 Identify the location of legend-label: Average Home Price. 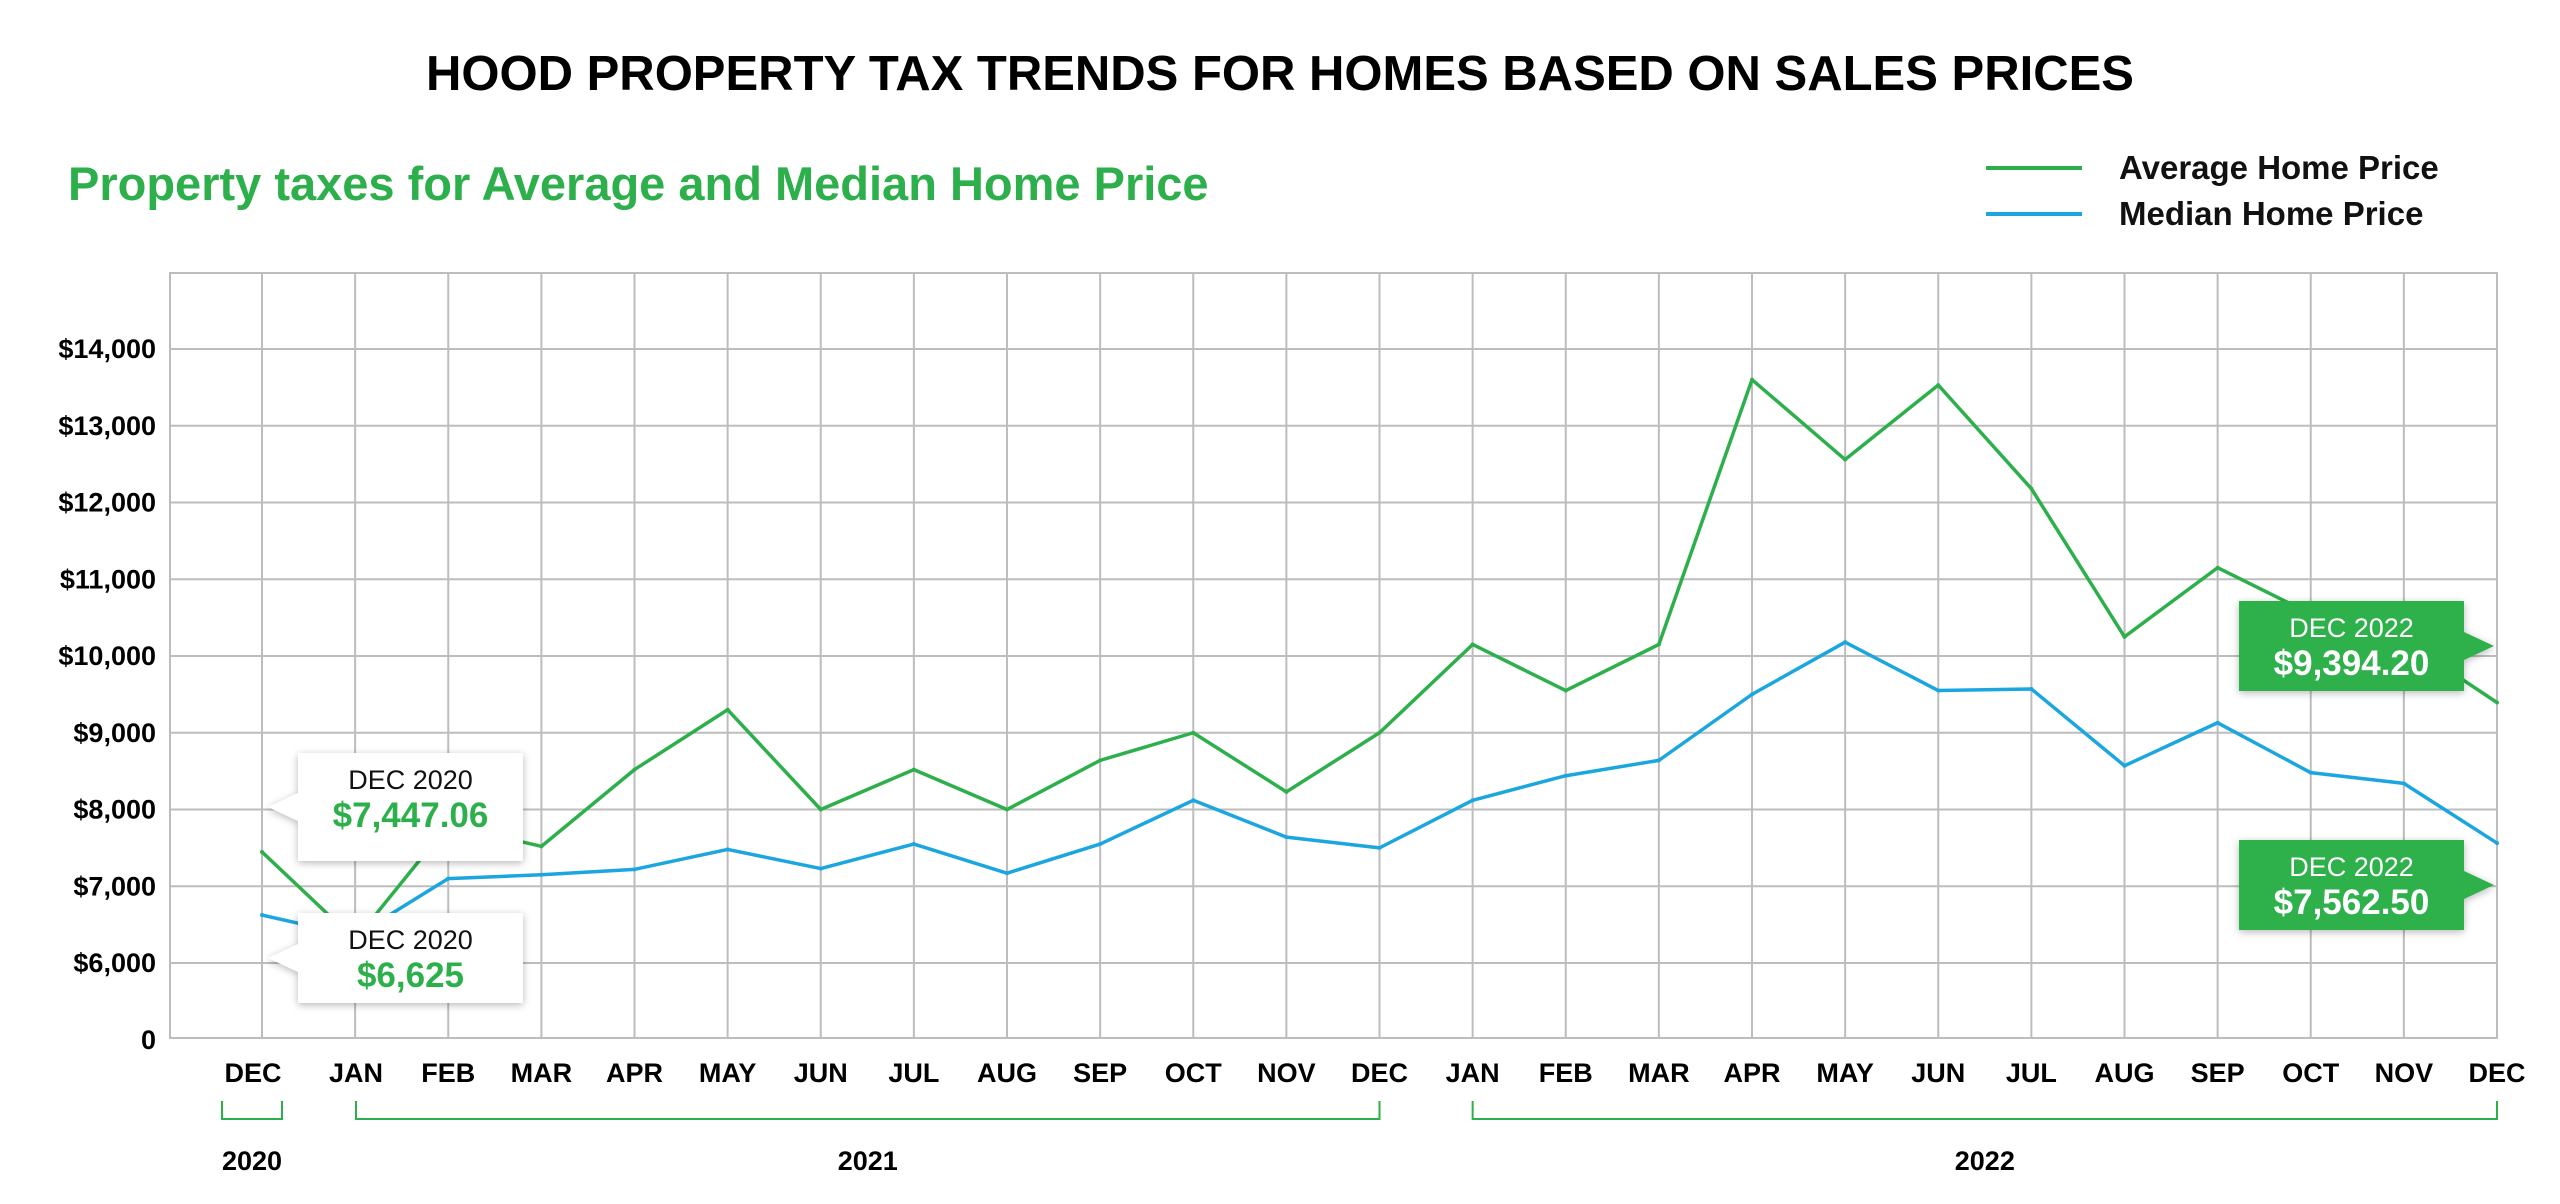
(2279, 167).